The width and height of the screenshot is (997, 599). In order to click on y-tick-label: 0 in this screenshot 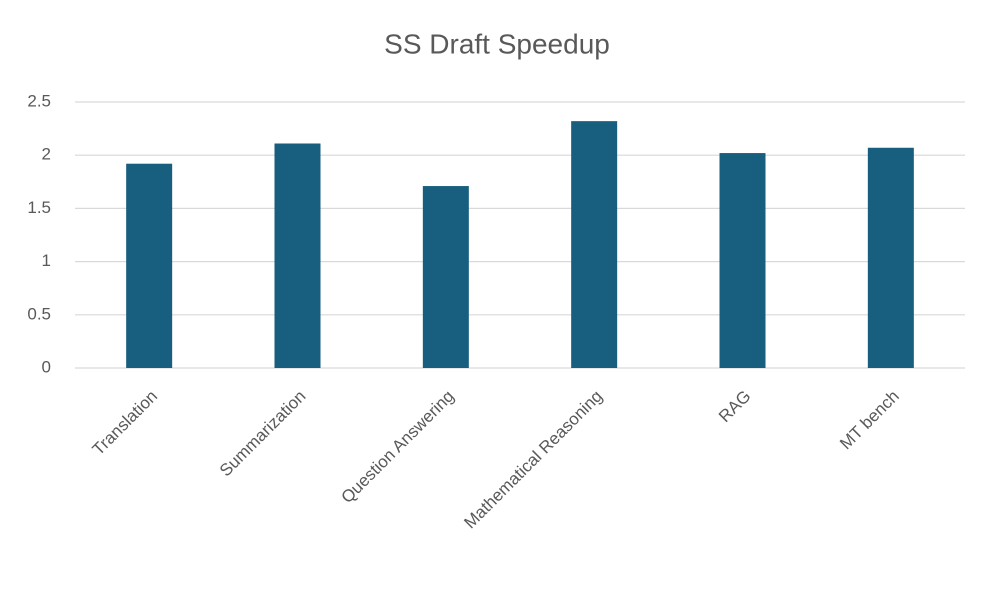, I will do `click(46, 366)`.